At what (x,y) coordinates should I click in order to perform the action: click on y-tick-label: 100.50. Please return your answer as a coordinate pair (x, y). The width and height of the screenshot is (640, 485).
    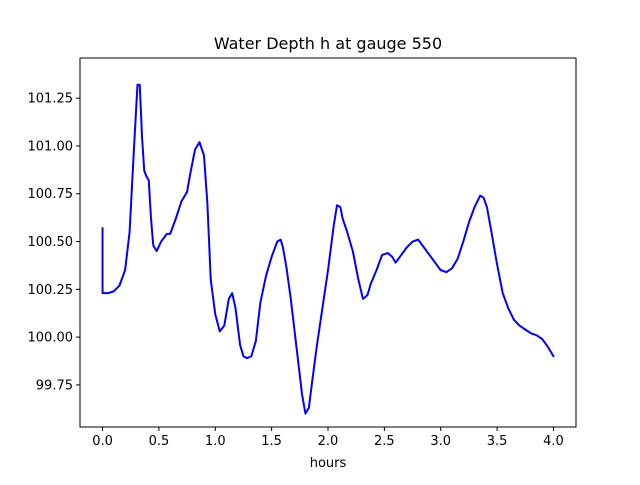
    Looking at the image, I should click on (51, 242).